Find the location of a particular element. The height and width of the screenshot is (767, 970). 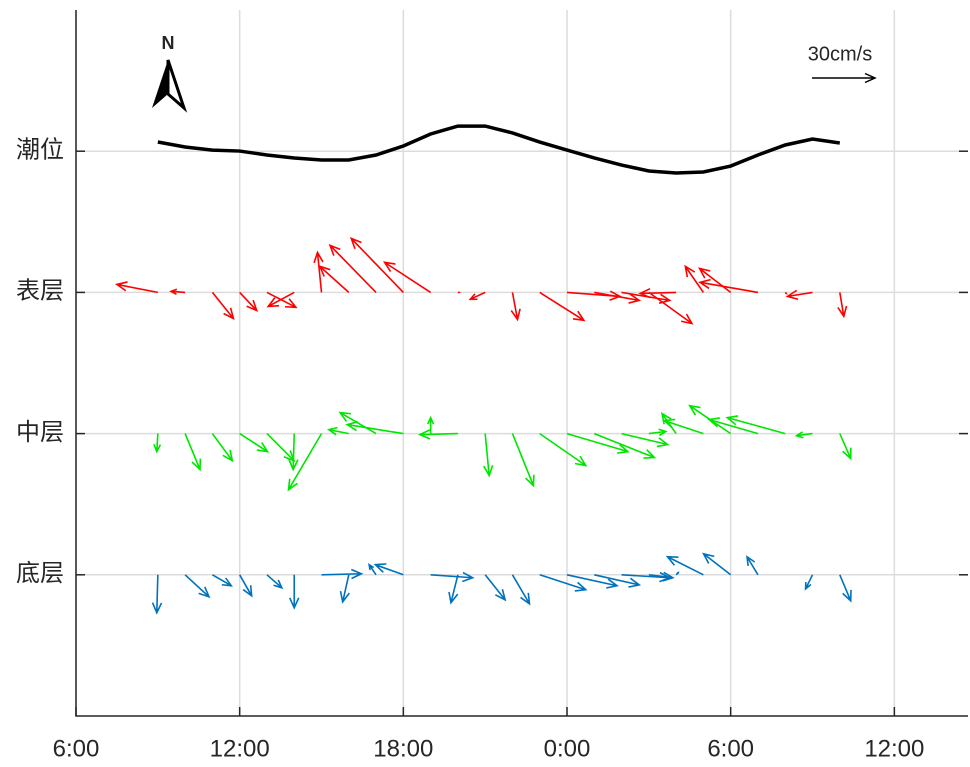

scale-label: 30cm/s is located at coordinates (840, 54).